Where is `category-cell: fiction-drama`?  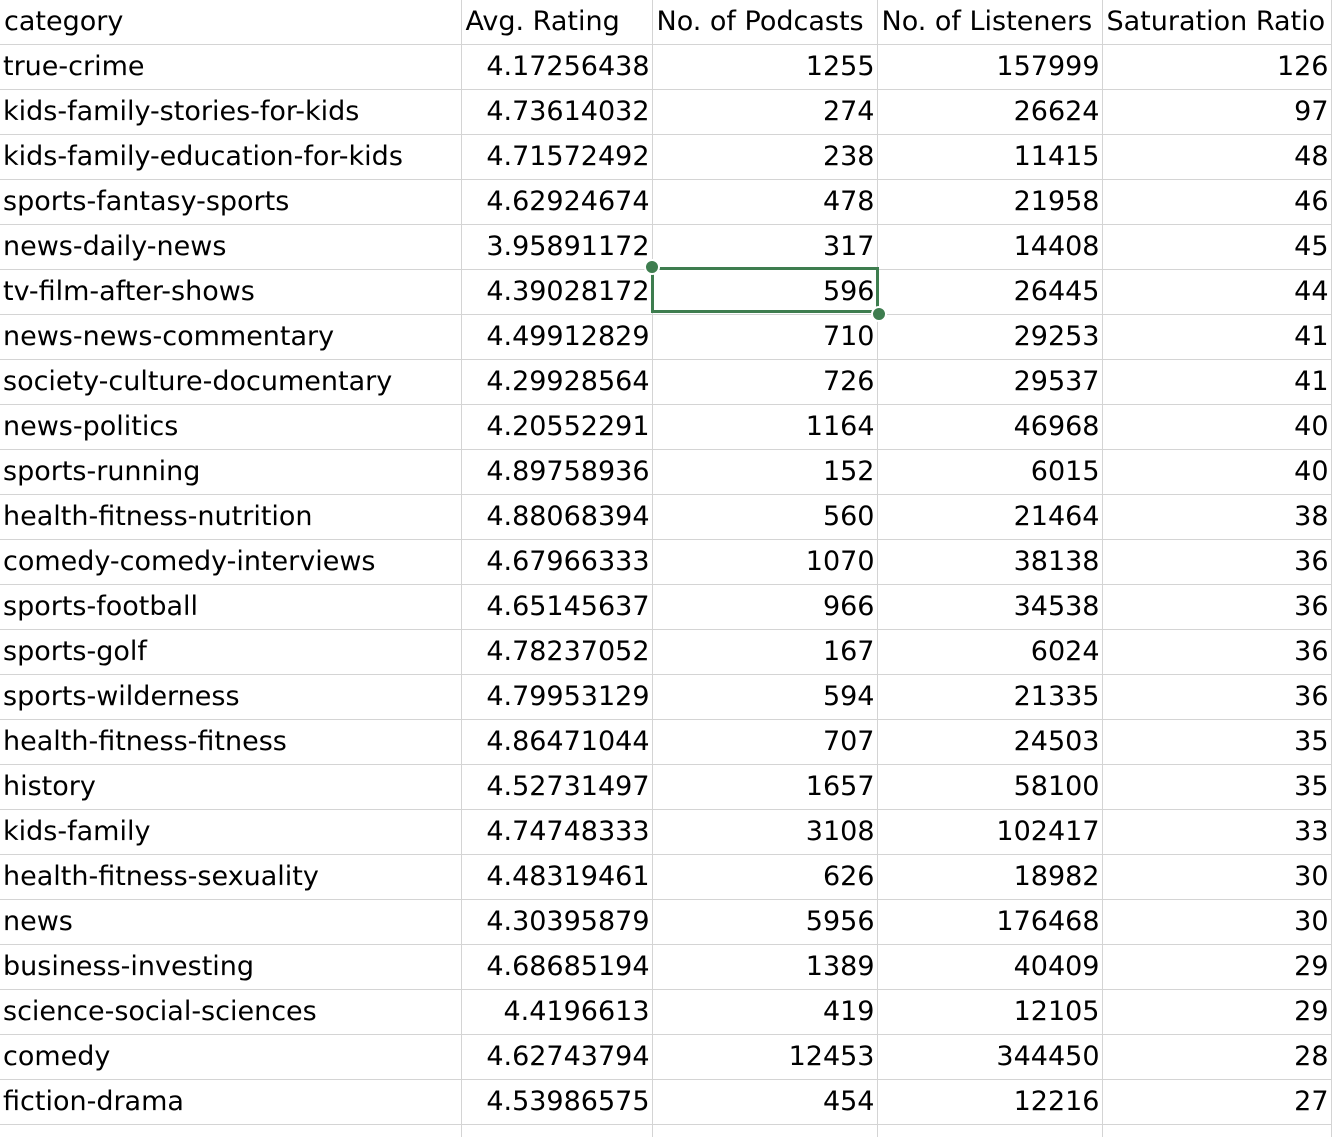
category-cell: fiction-drama is located at coordinates (231, 1102).